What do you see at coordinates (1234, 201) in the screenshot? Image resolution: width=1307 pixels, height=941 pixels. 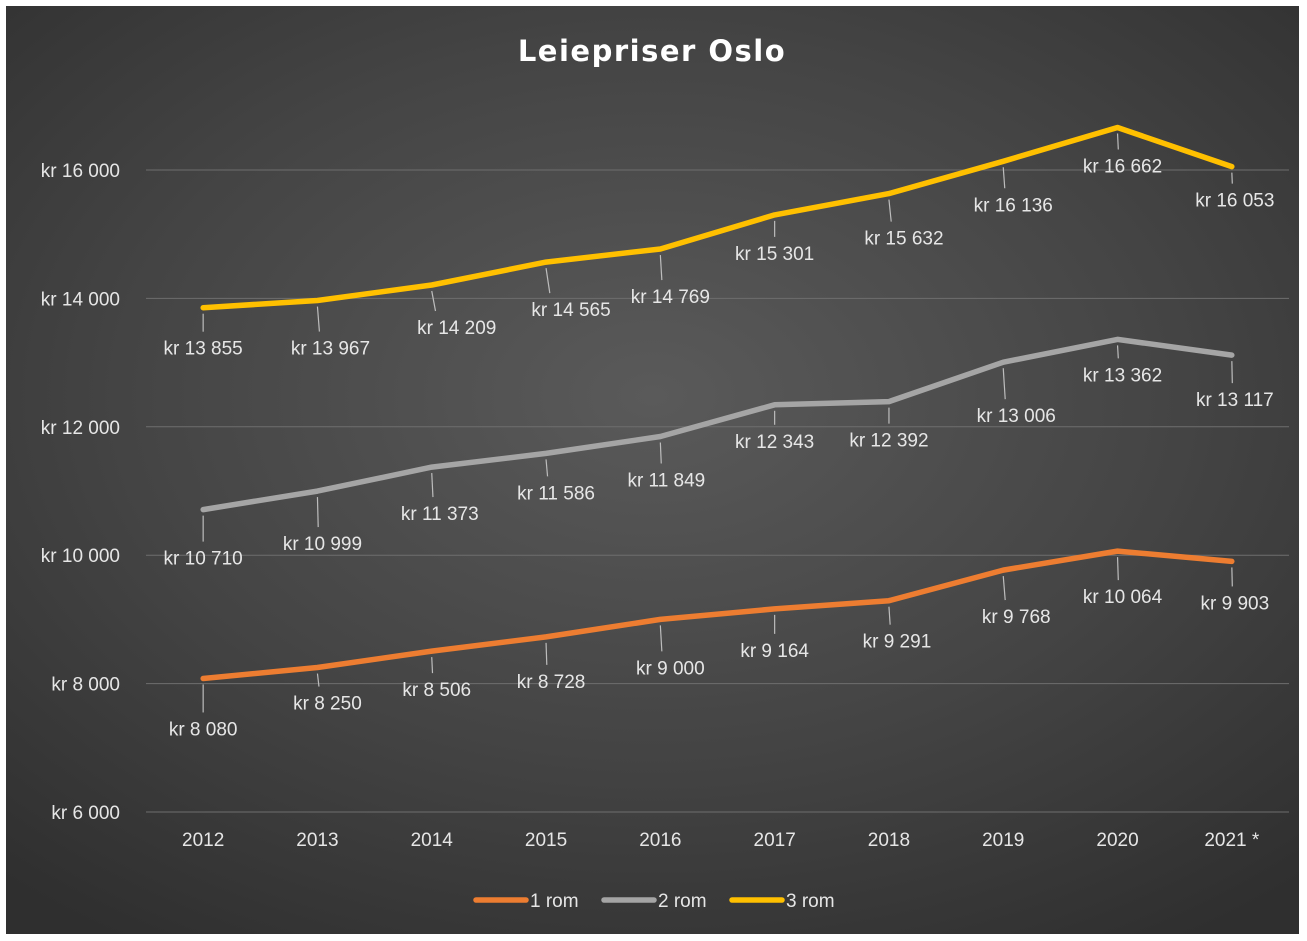 I see `data-label: kr 16 053` at bounding box center [1234, 201].